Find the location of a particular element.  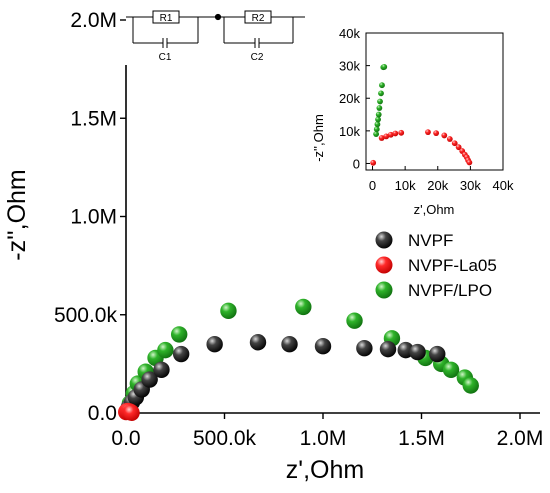

inset-x-tick-label: 40k is located at coordinates (503, 185).